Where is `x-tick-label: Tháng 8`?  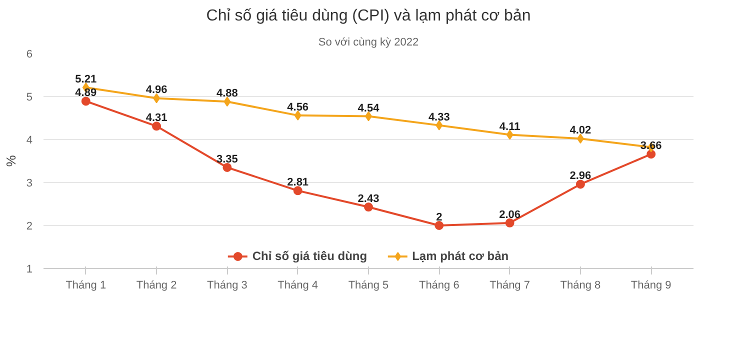 x-tick-label: Tháng 8 is located at coordinates (580, 286).